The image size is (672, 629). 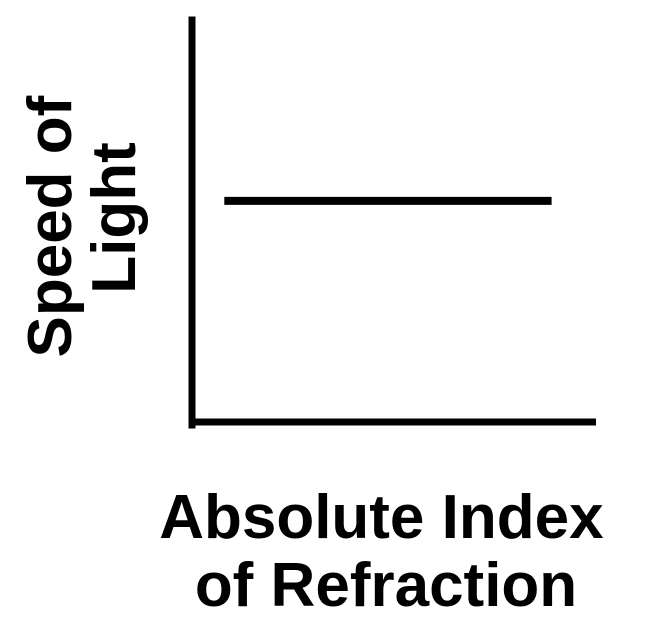 I want to click on x-axis-title-line-1: Absolute Index, so click(x=381, y=517).